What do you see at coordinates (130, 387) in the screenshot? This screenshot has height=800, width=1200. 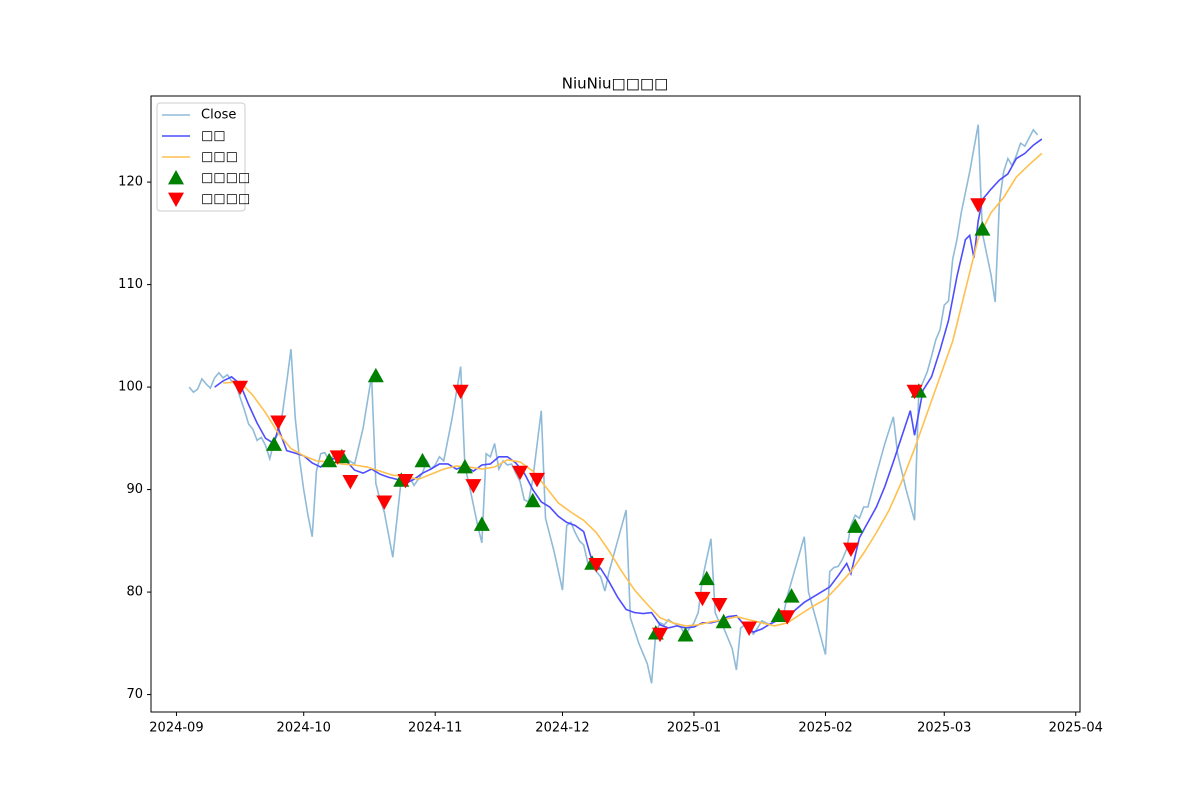 I see `y-tick-label: 100` at bounding box center [130, 387].